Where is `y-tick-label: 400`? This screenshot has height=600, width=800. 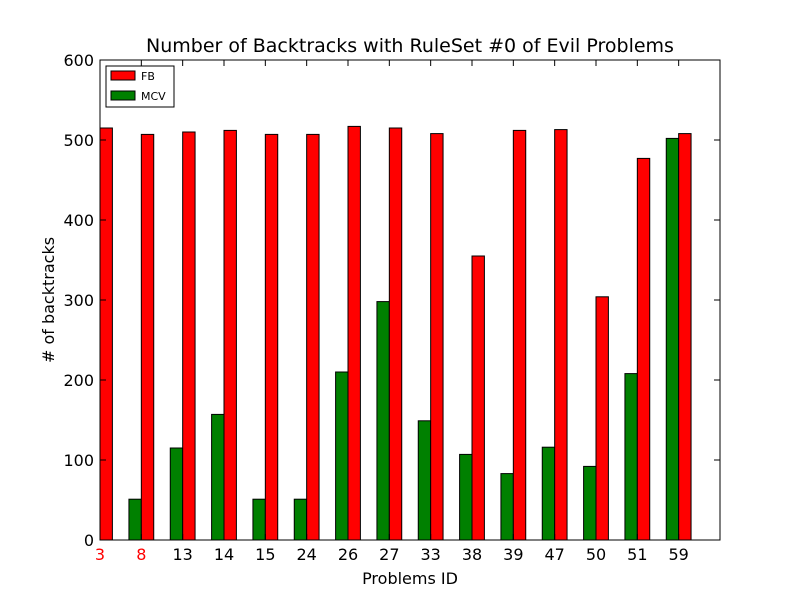
y-tick-label: 400 is located at coordinates (78, 220).